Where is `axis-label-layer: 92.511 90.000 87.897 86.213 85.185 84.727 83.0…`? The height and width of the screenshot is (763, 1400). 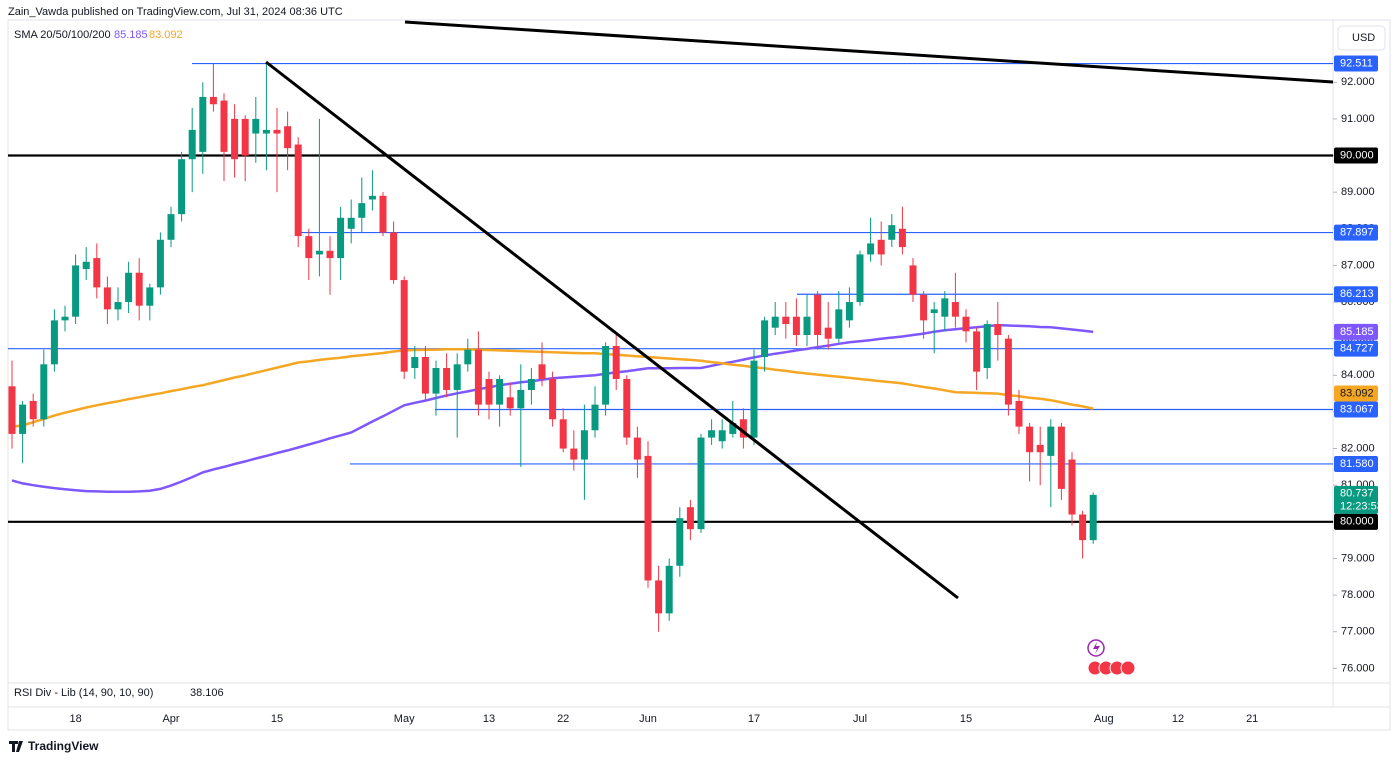 axis-label-layer: 92.511 90.000 87.897 86.213 85.185 84.727 83.0… is located at coordinates (1358, 292).